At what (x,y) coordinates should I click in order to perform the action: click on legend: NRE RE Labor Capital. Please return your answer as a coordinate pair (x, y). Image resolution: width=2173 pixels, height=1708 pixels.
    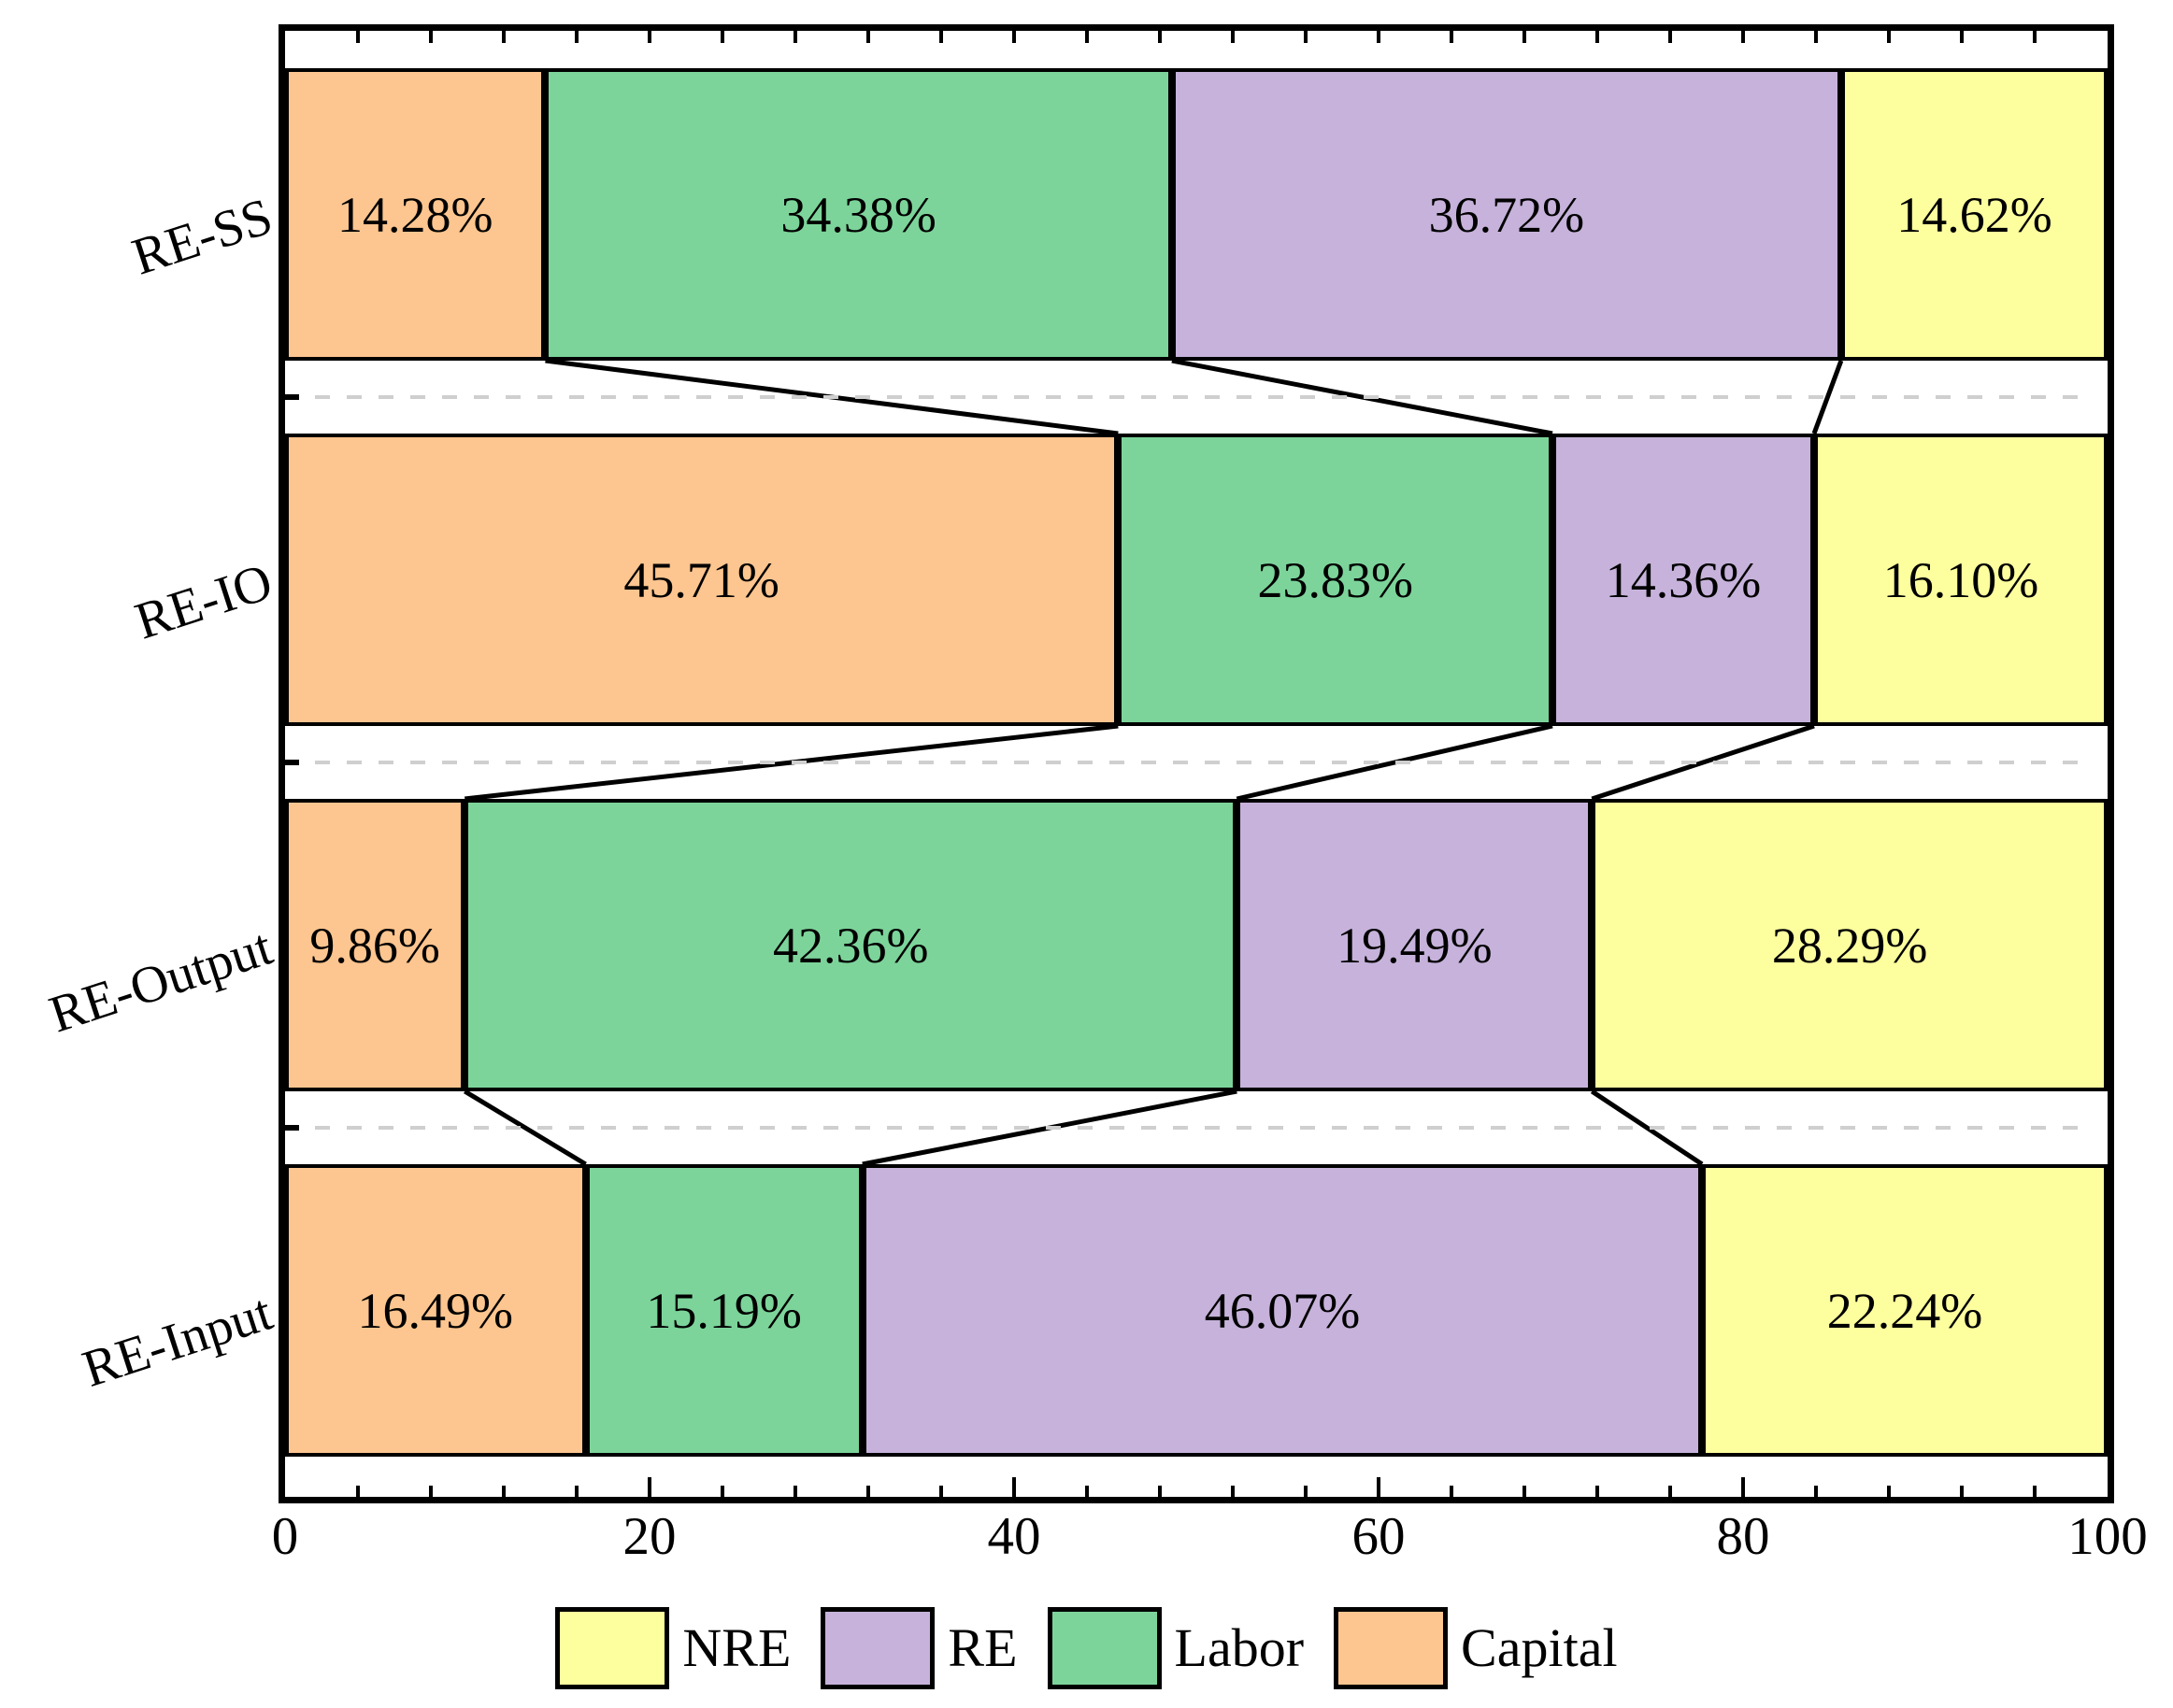
    Looking at the image, I should click on (1086, 1648).